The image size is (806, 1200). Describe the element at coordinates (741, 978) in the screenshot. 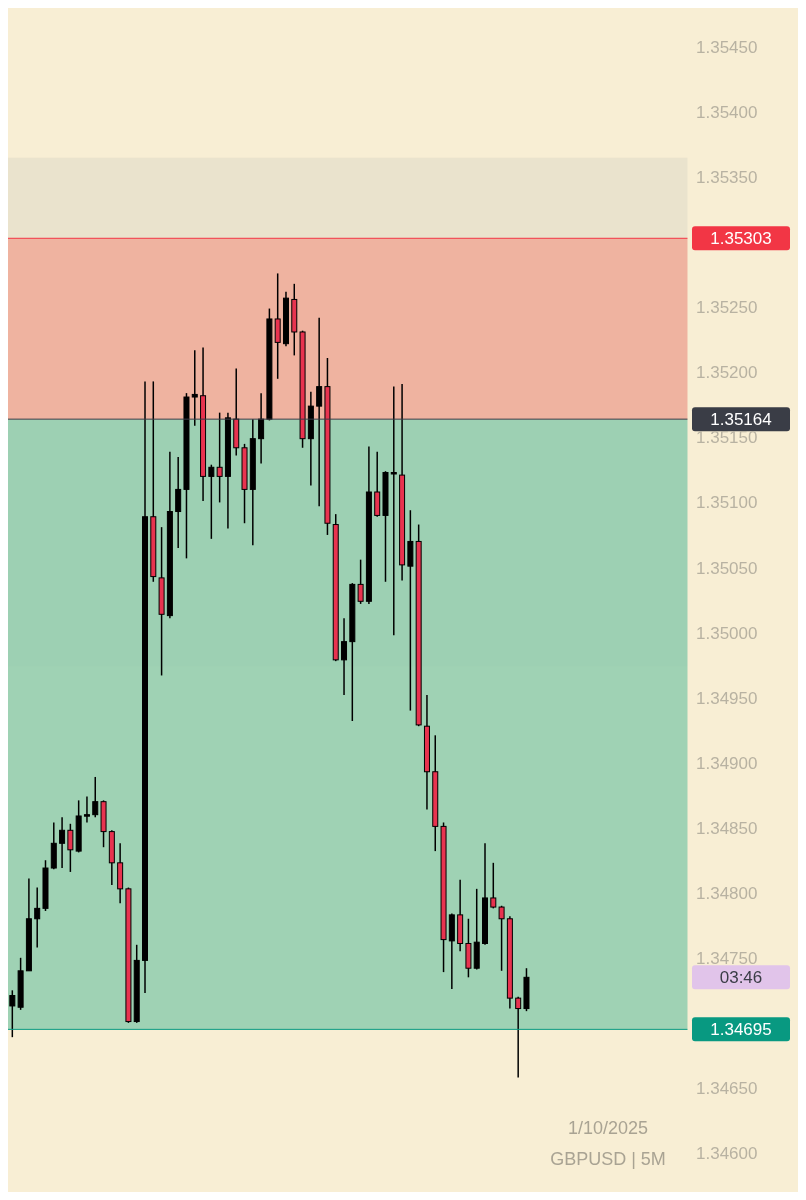

I see `text: 03:46` at that location.